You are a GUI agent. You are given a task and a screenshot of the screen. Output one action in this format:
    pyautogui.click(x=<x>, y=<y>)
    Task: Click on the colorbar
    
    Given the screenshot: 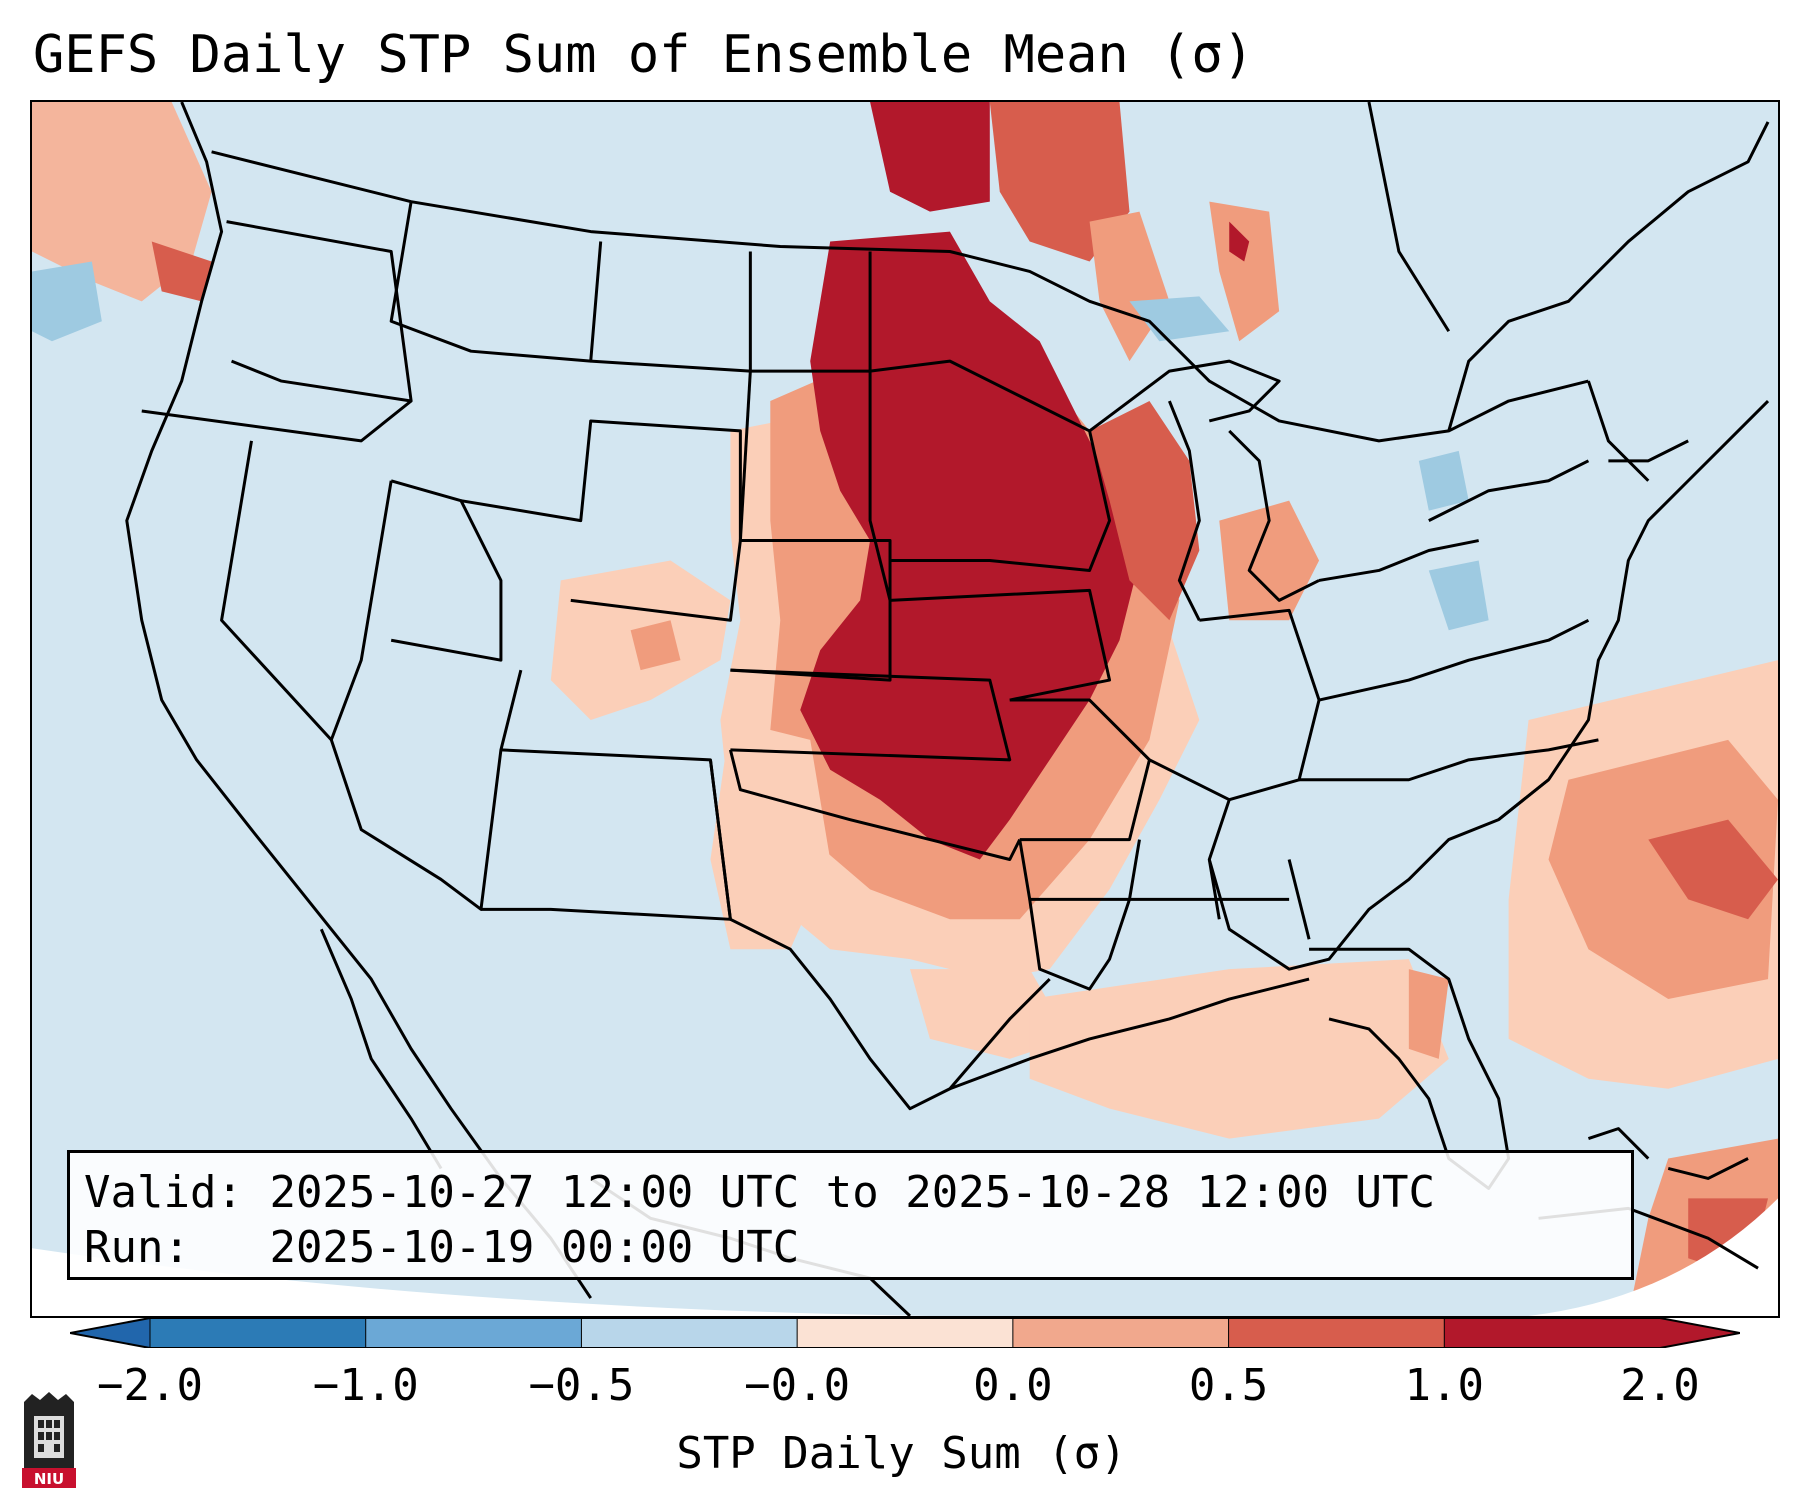 What is the action you would take?
    pyautogui.click(x=905, y=1333)
    